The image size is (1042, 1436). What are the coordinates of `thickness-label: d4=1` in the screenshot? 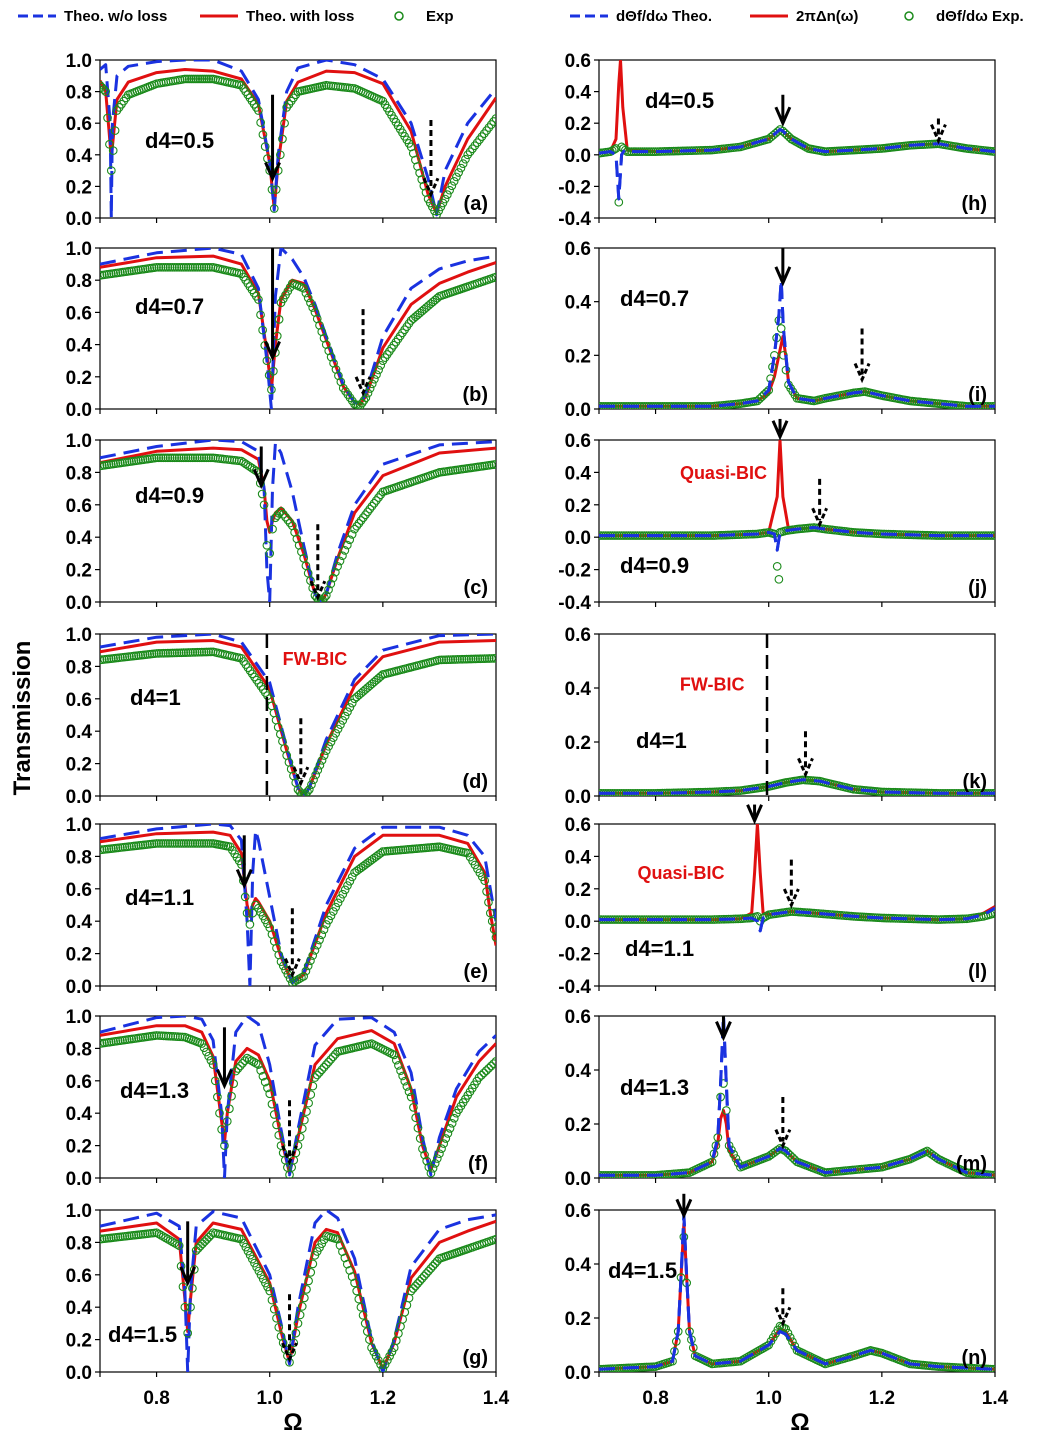 It's located at (661, 740).